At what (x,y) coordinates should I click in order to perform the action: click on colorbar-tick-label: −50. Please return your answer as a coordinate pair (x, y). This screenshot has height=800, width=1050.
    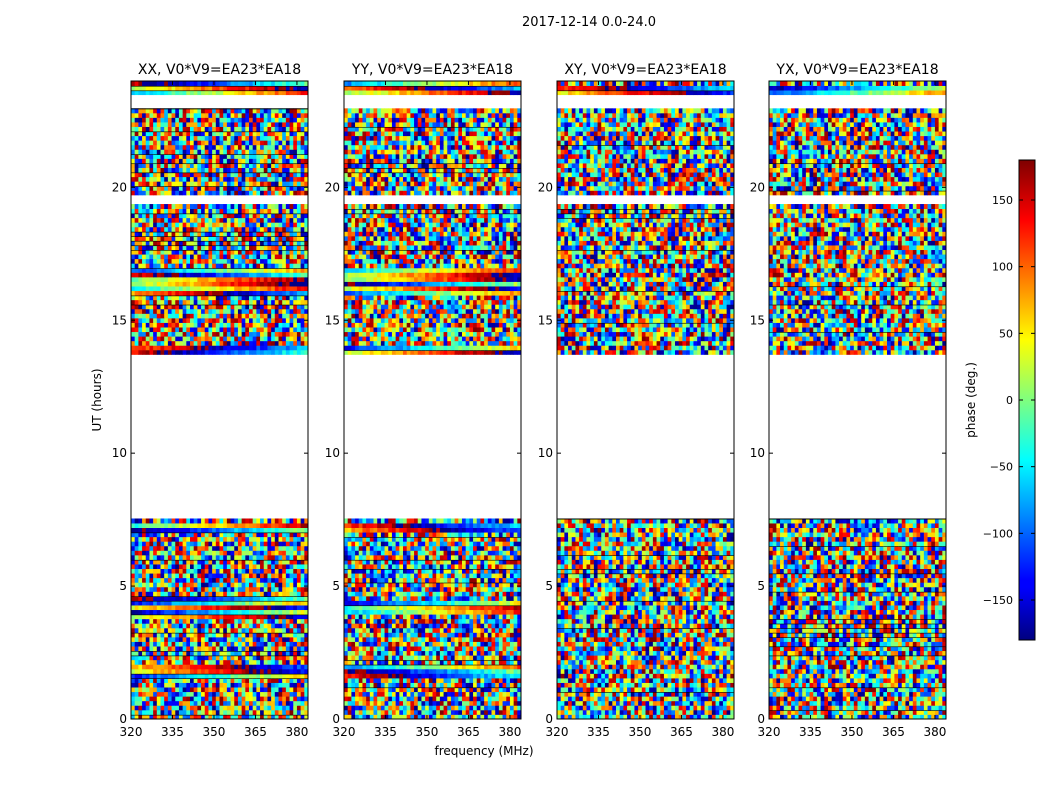
    Looking at the image, I should click on (1001, 467).